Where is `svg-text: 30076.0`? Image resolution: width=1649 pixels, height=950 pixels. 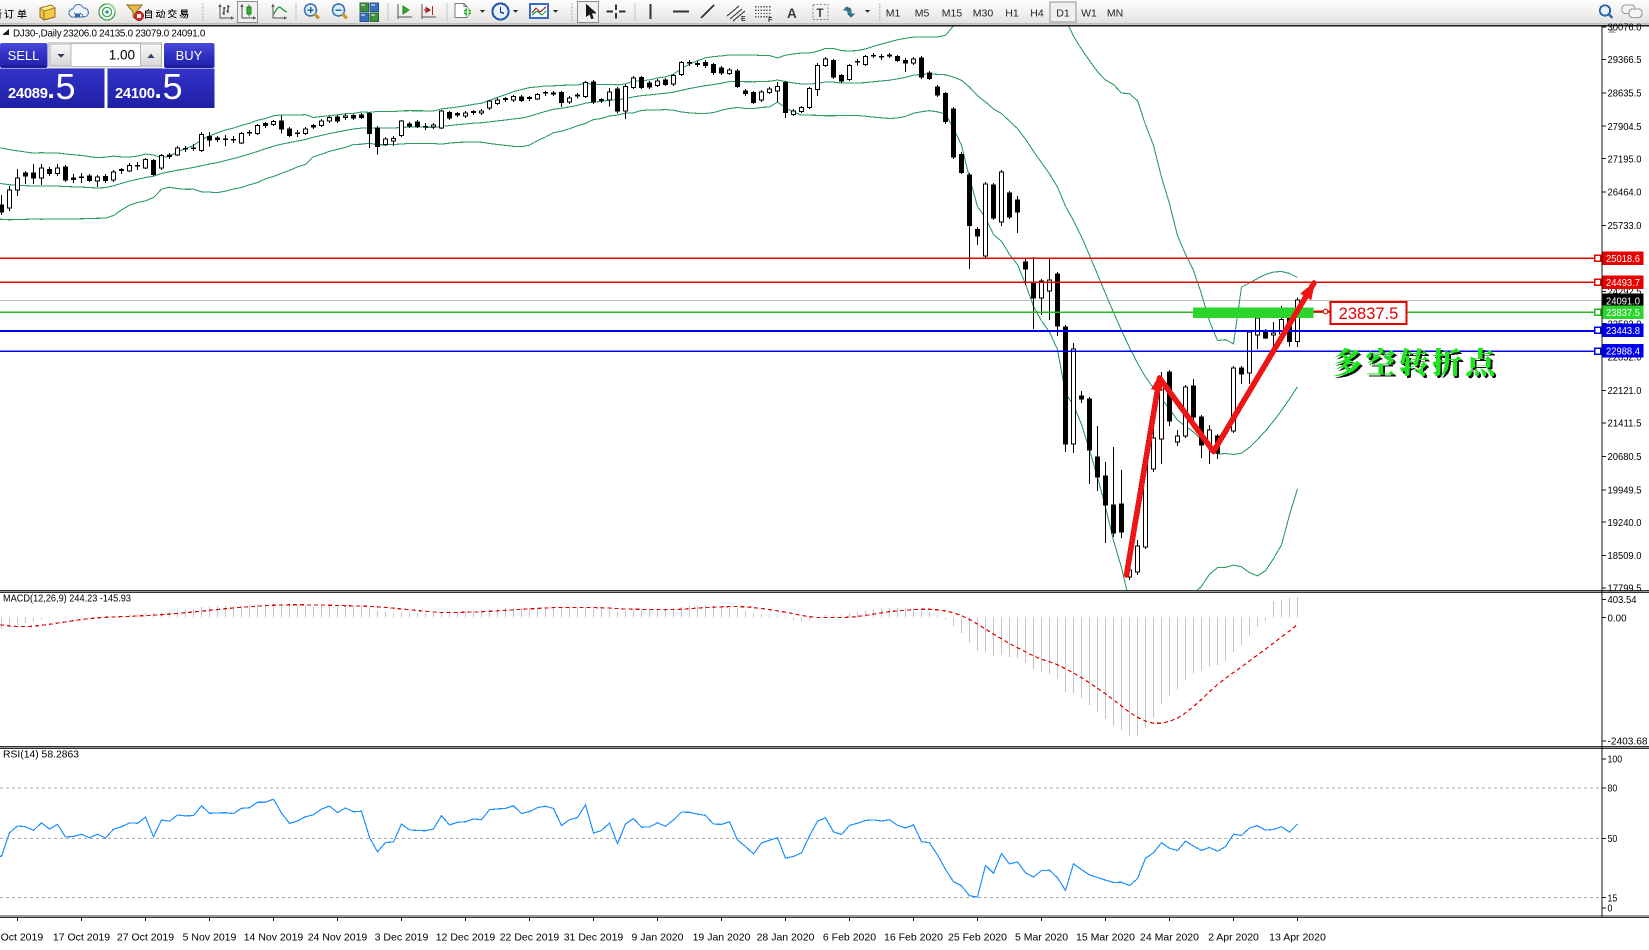 svg-text: 30076.0 is located at coordinates (1625, 28).